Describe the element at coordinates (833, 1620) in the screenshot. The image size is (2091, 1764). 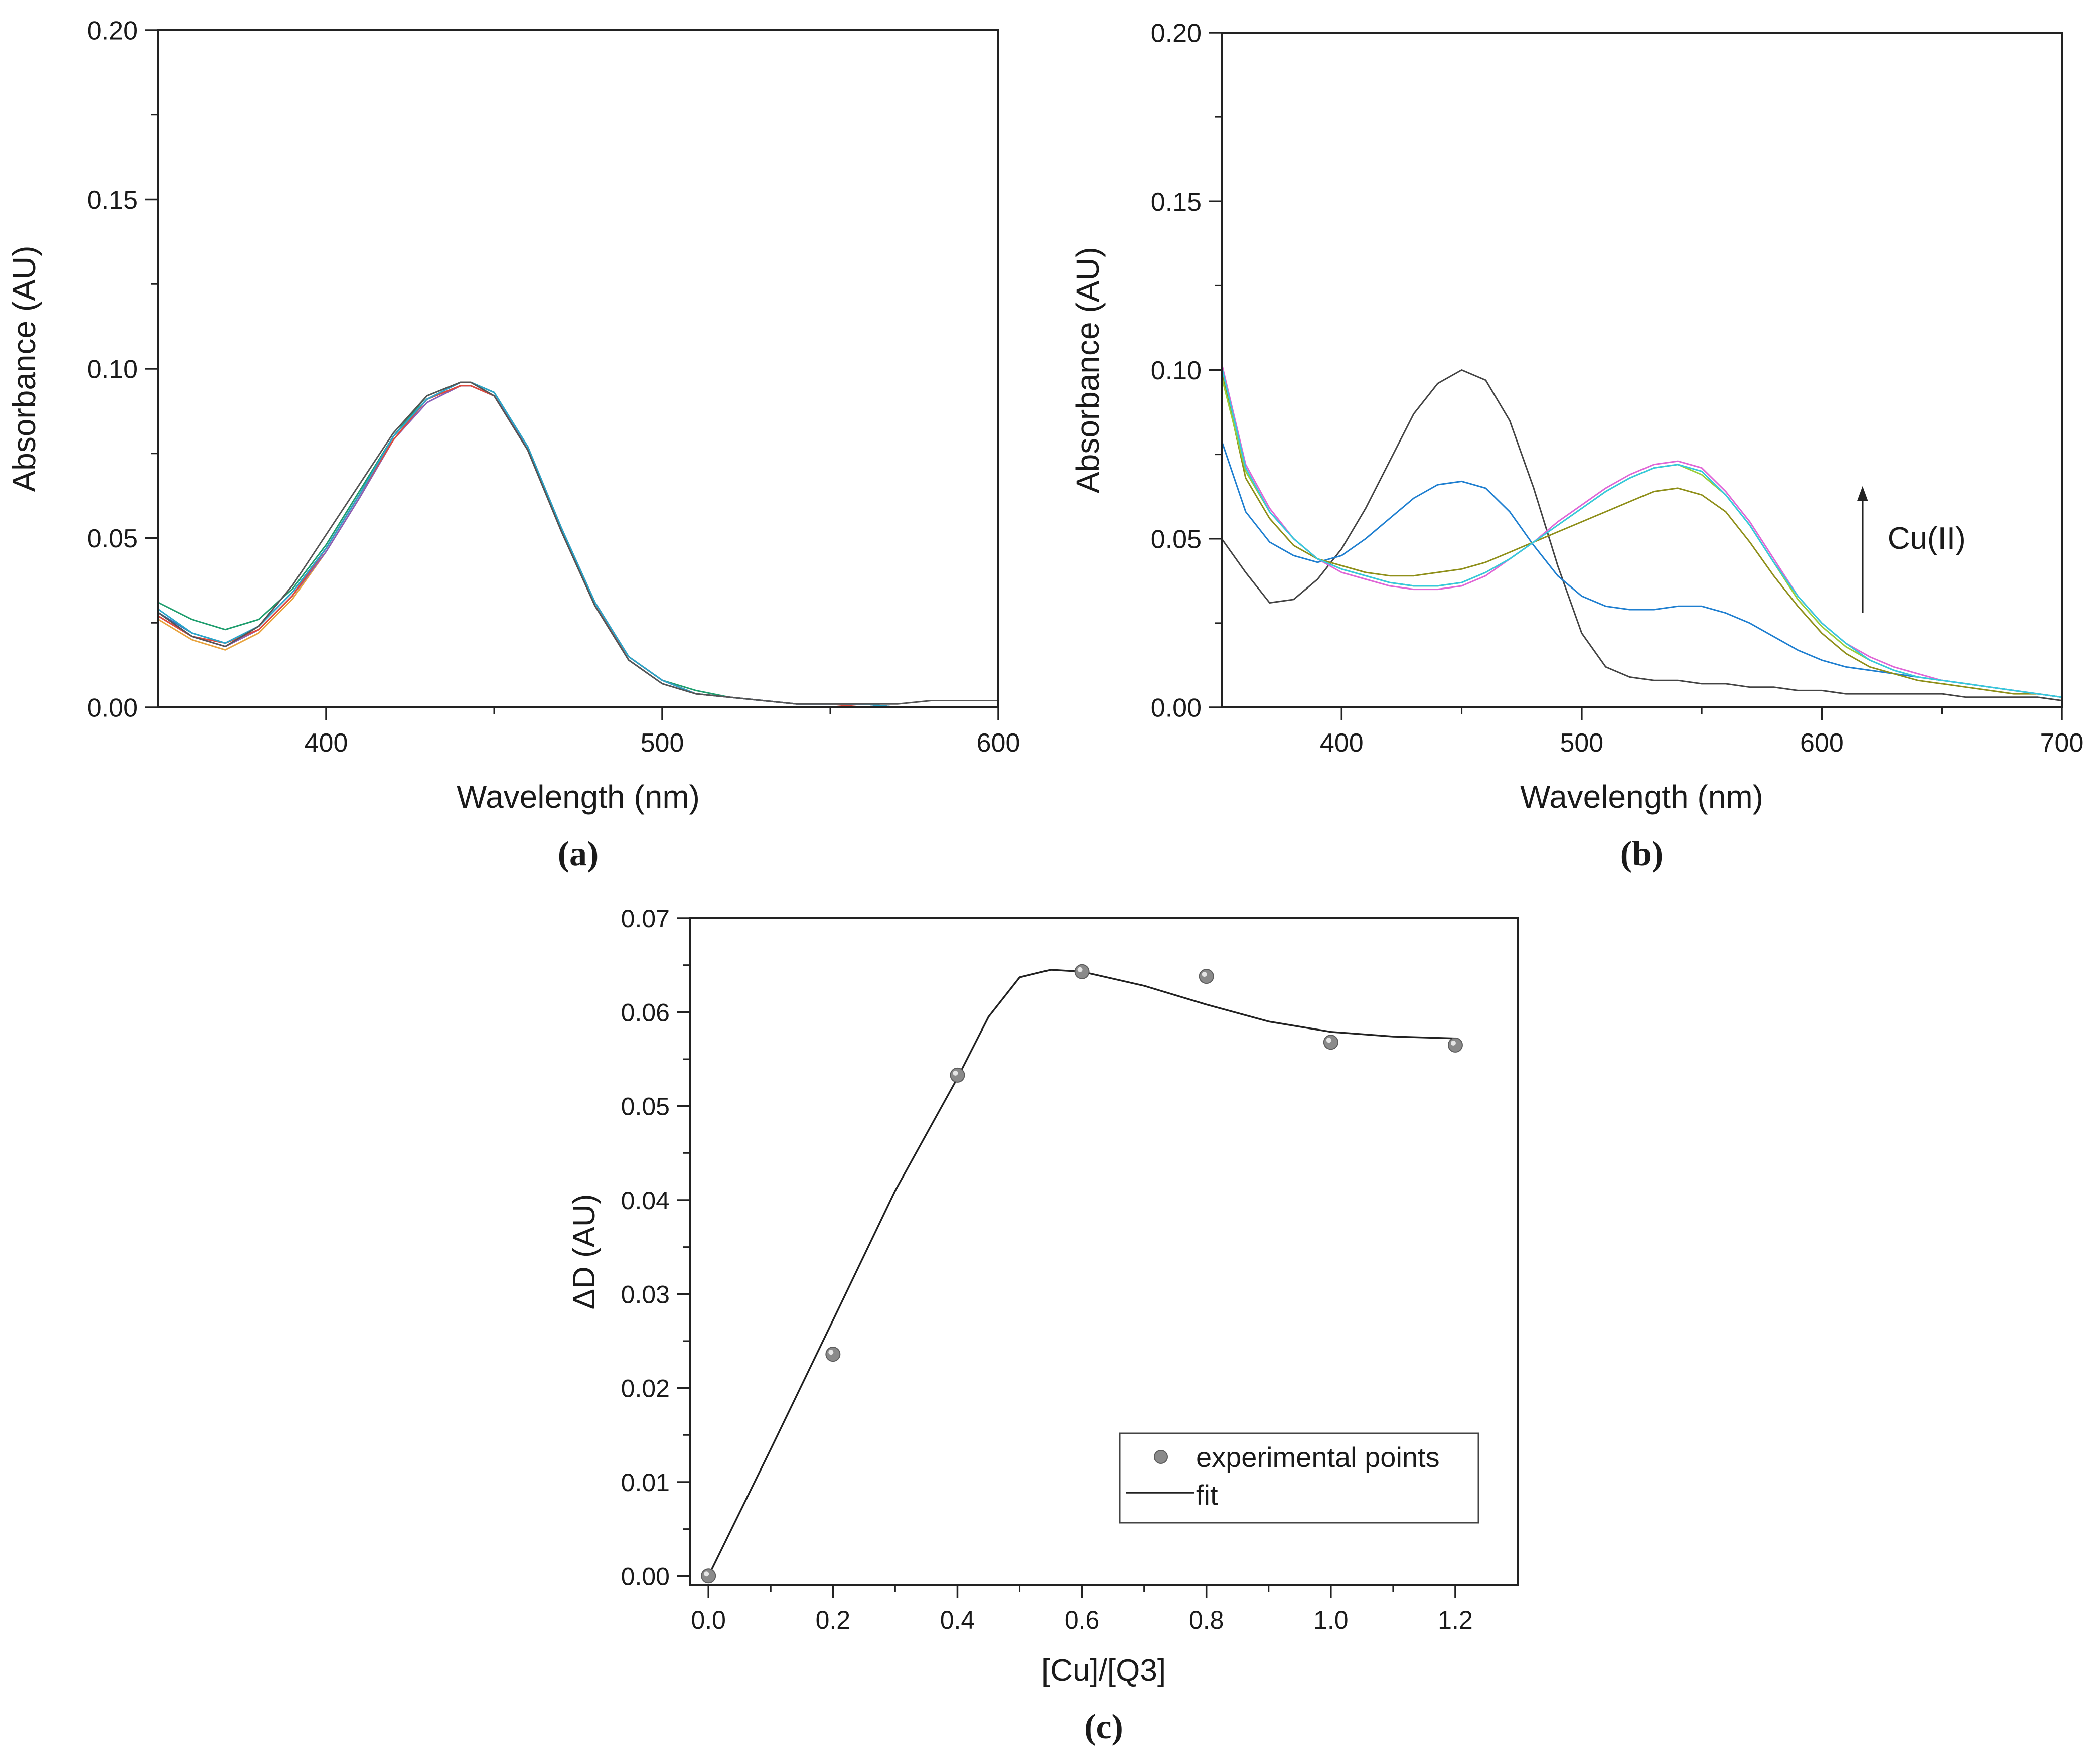
I see `x-tick-label: 0.2` at that location.